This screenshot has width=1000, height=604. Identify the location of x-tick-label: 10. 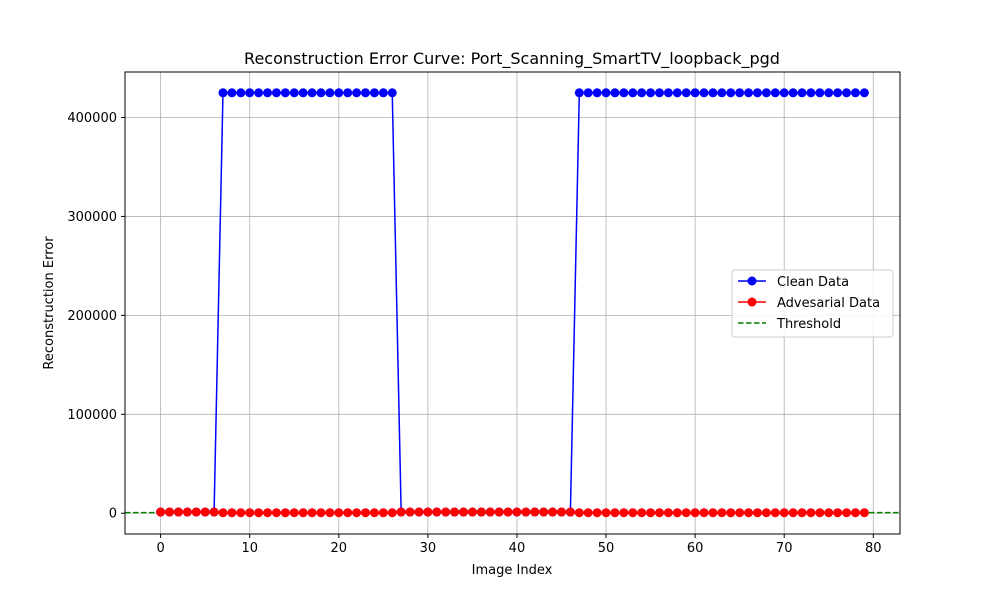
(249, 548).